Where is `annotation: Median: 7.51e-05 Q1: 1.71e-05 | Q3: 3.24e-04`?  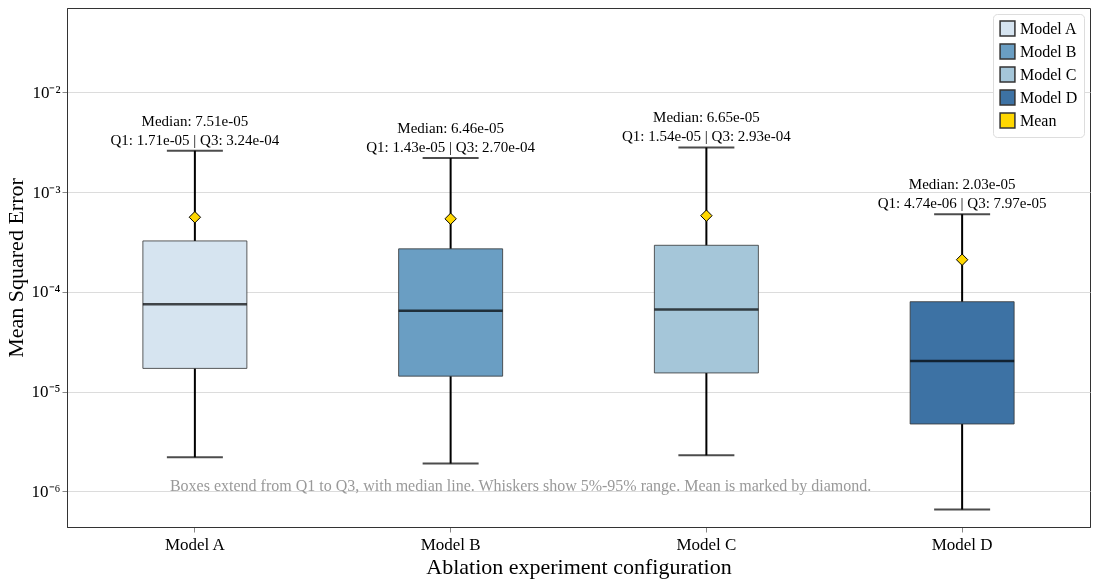
annotation: Median: 7.51e-05 Q1: 1.71e-05 | Q3: 3.24e-04 is located at coordinates (195, 130).